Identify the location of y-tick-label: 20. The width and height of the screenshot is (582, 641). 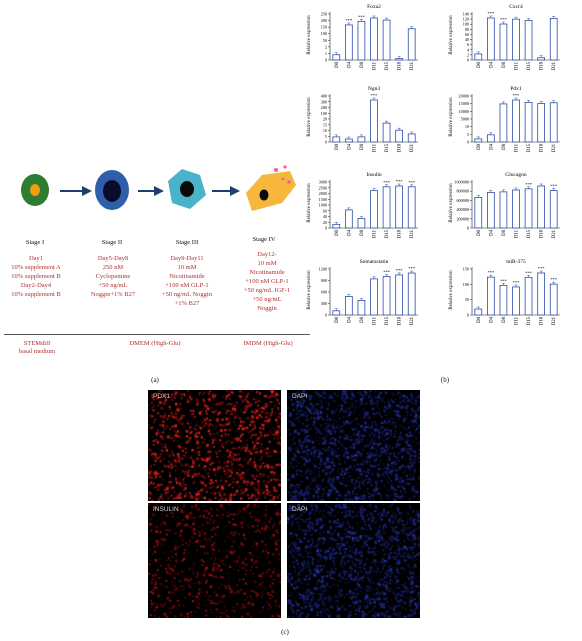
(325, 222).